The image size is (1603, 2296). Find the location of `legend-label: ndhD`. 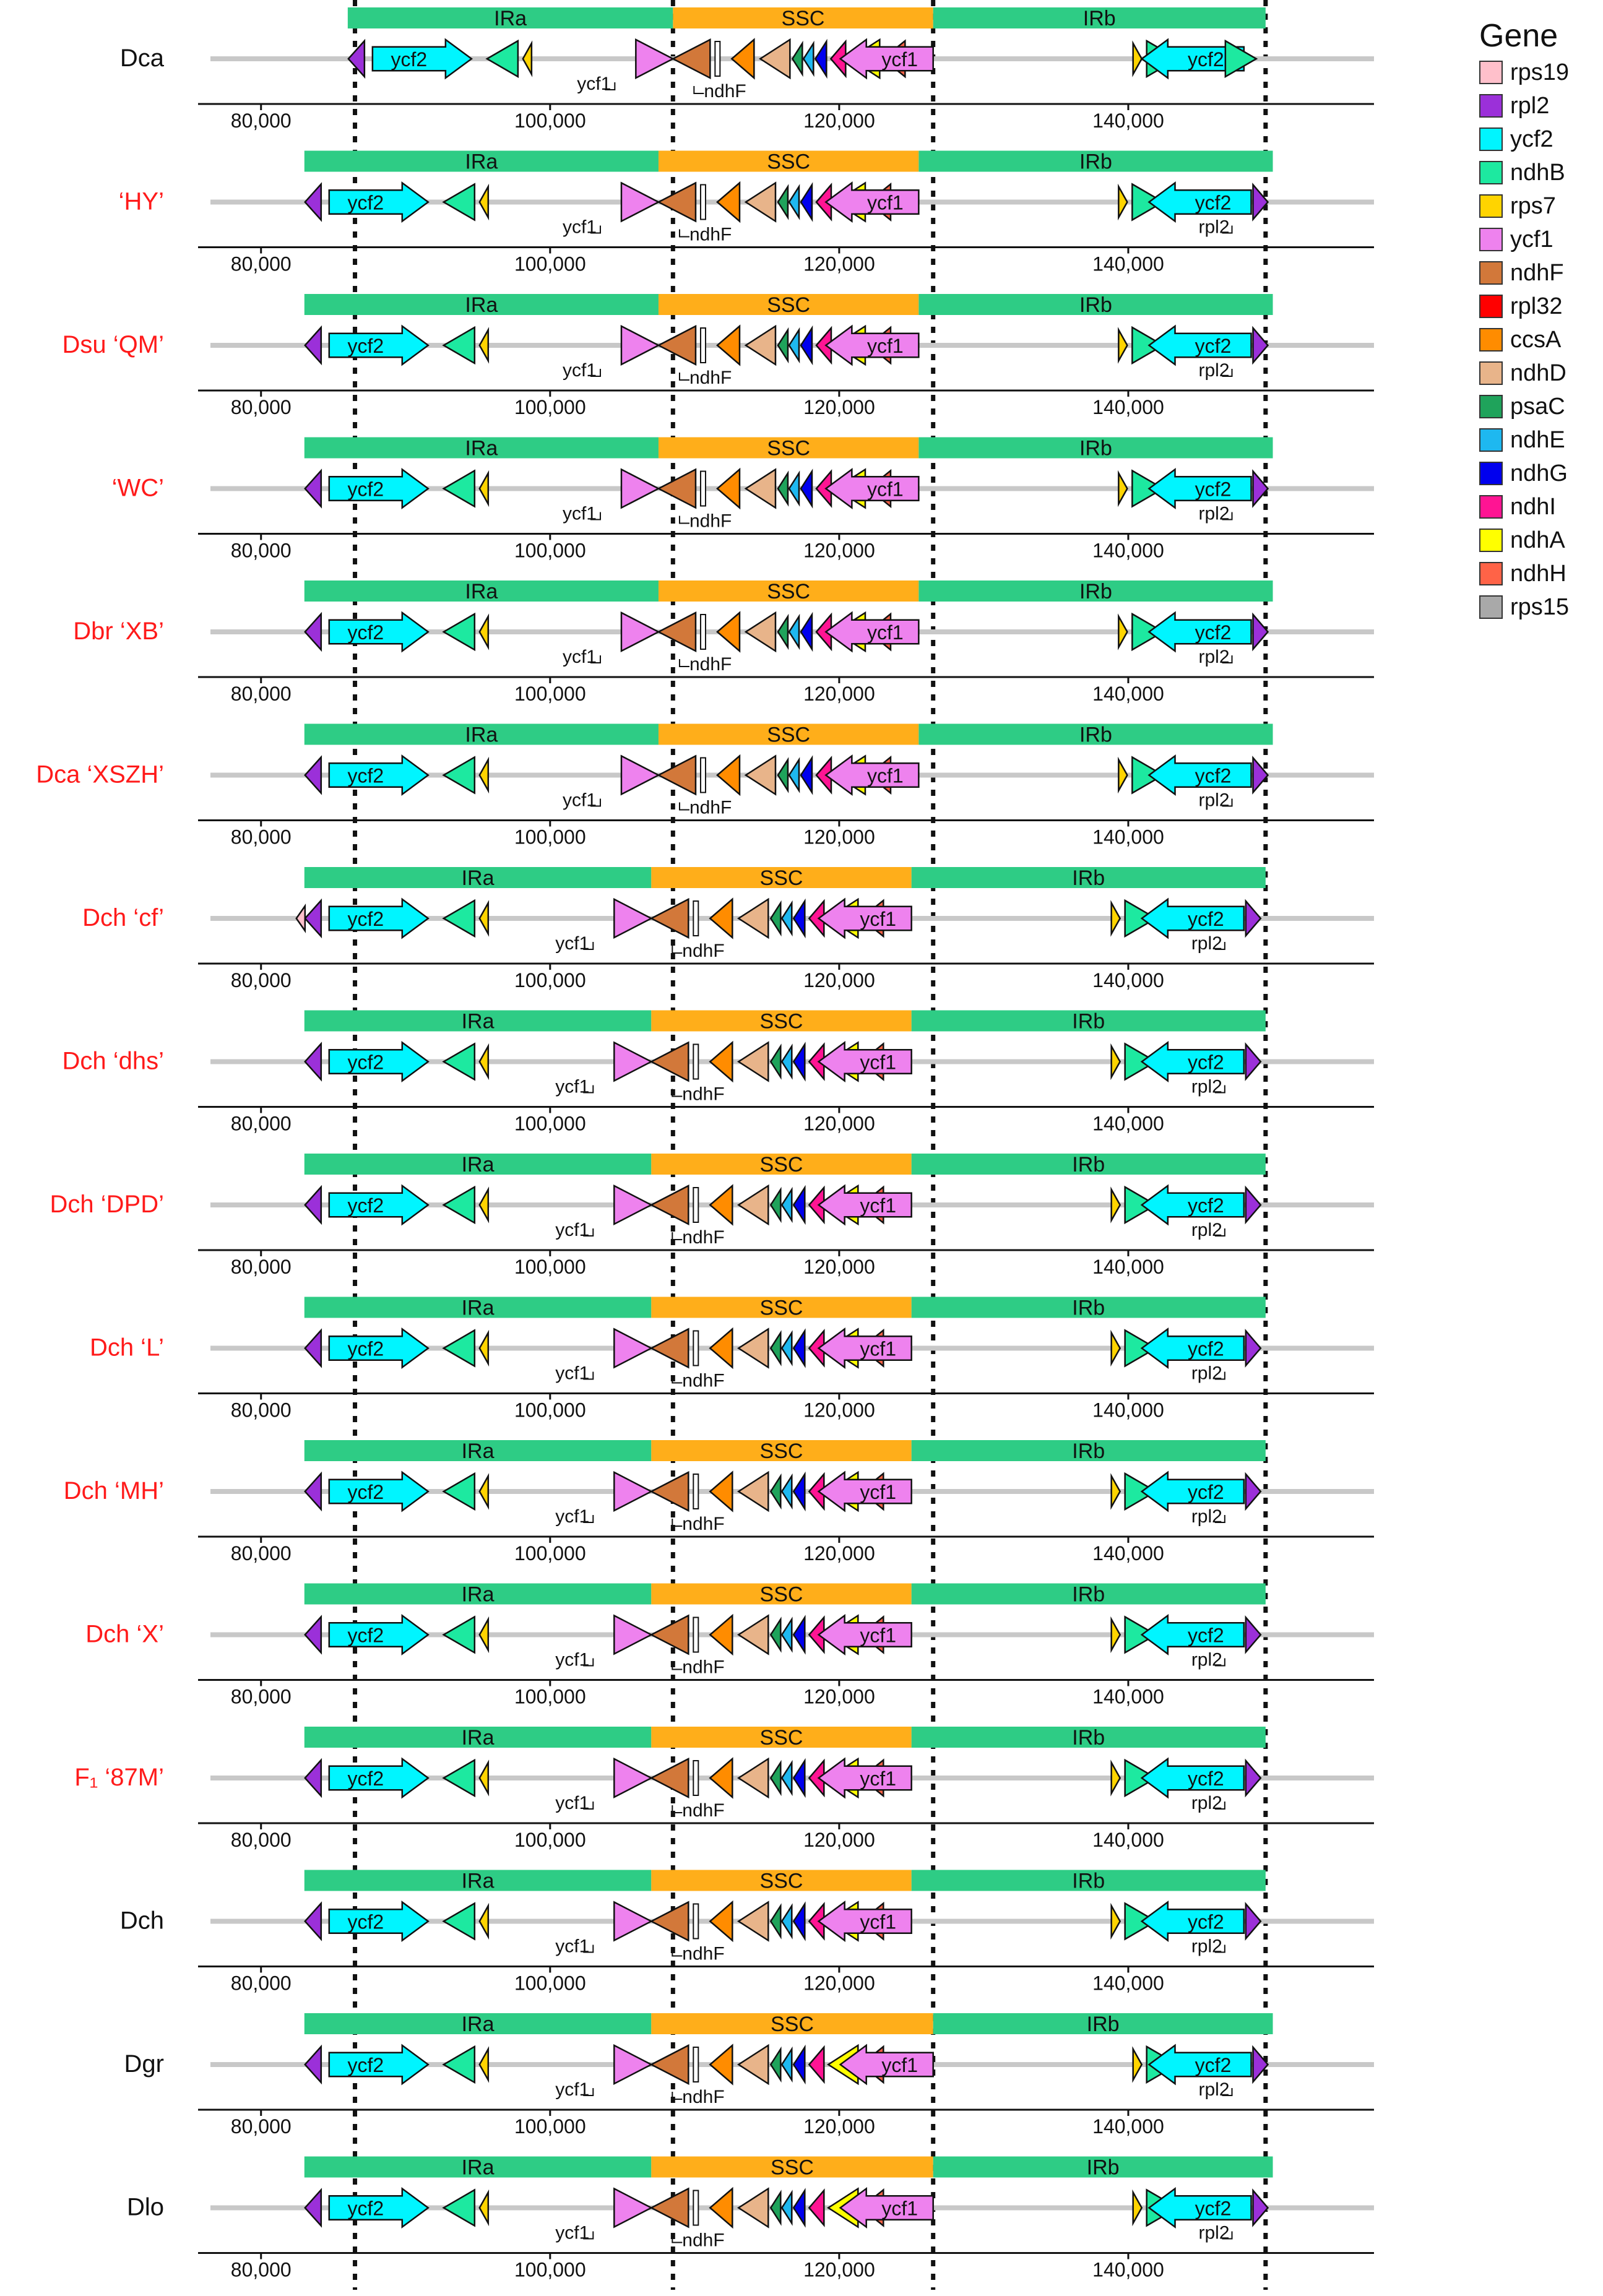

legend-label: ndhD is located at coordinates (1538, 373).